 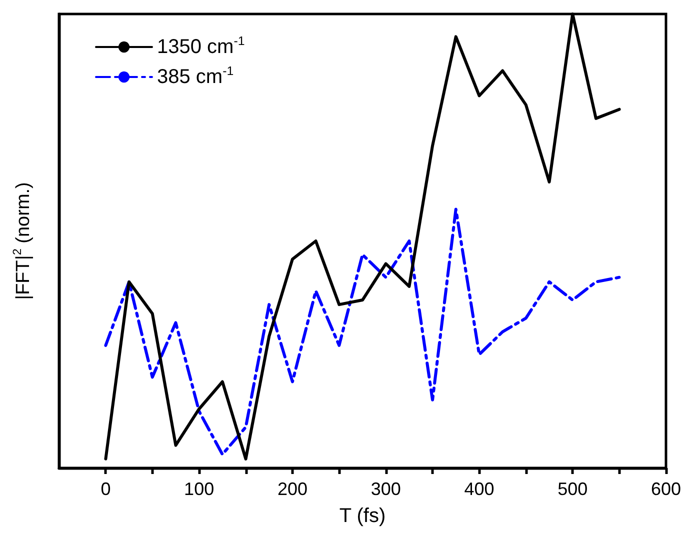 What do you see at coordinates (105, 489) in the screenshot?
I see `x-tick-label: 0` at bounding box center [105, 489].